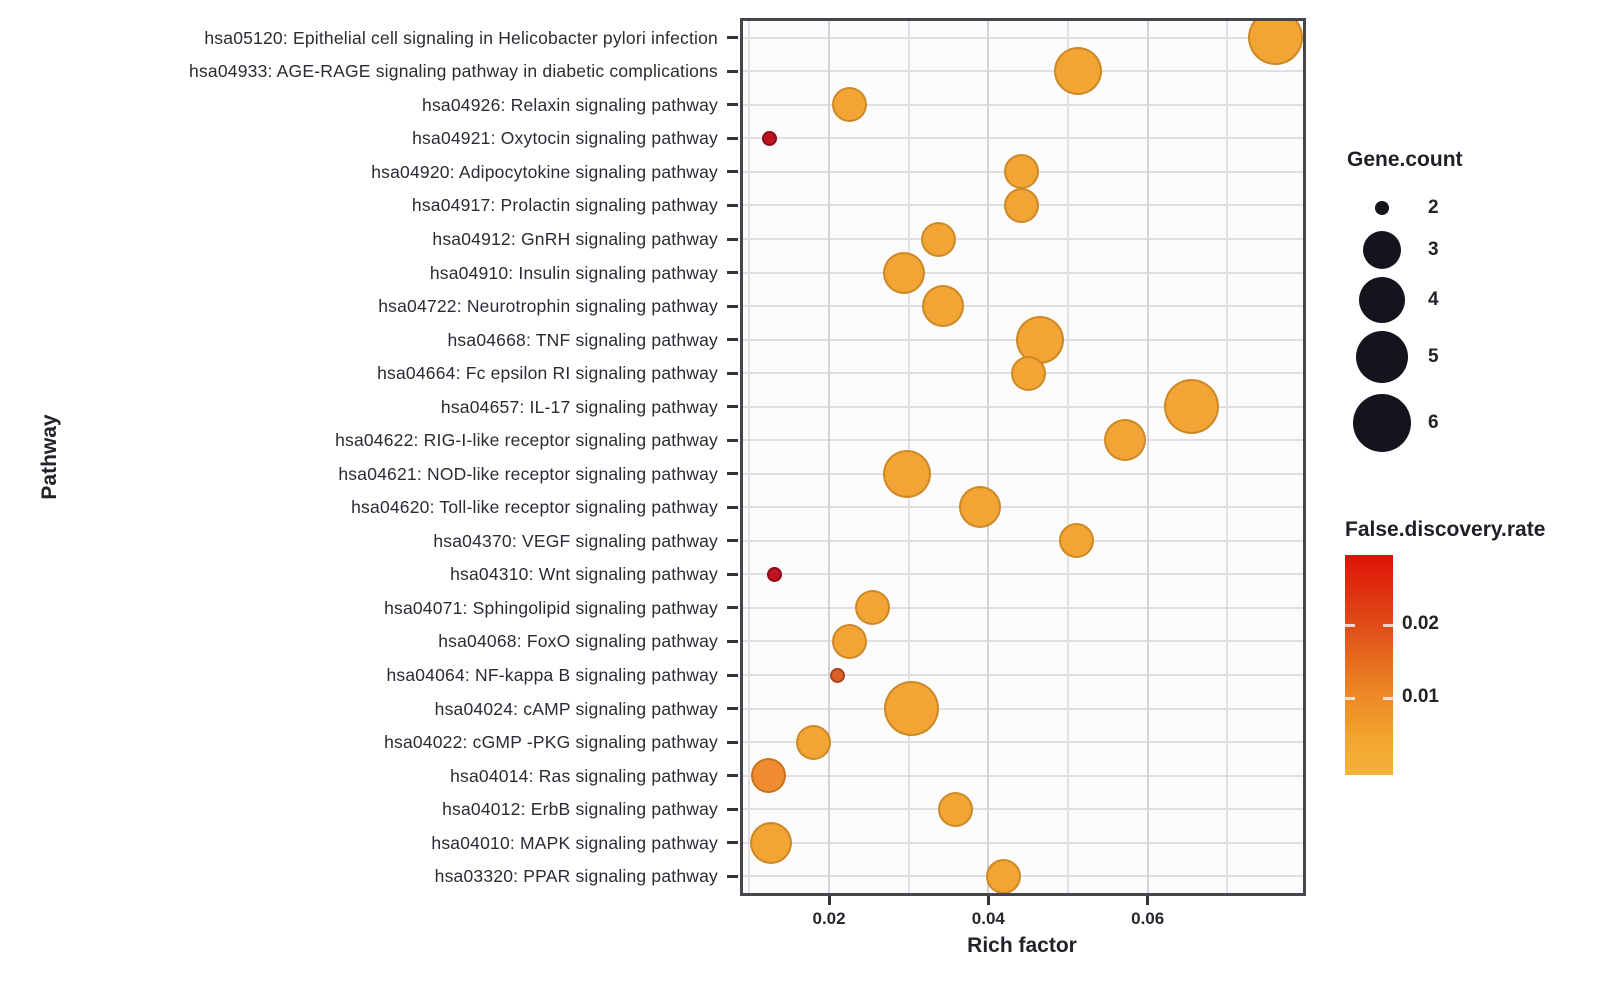  Describe the element at coordinates (1433, 422) in the screenshot. I see `gene-count-legend-value: 6` at that location.